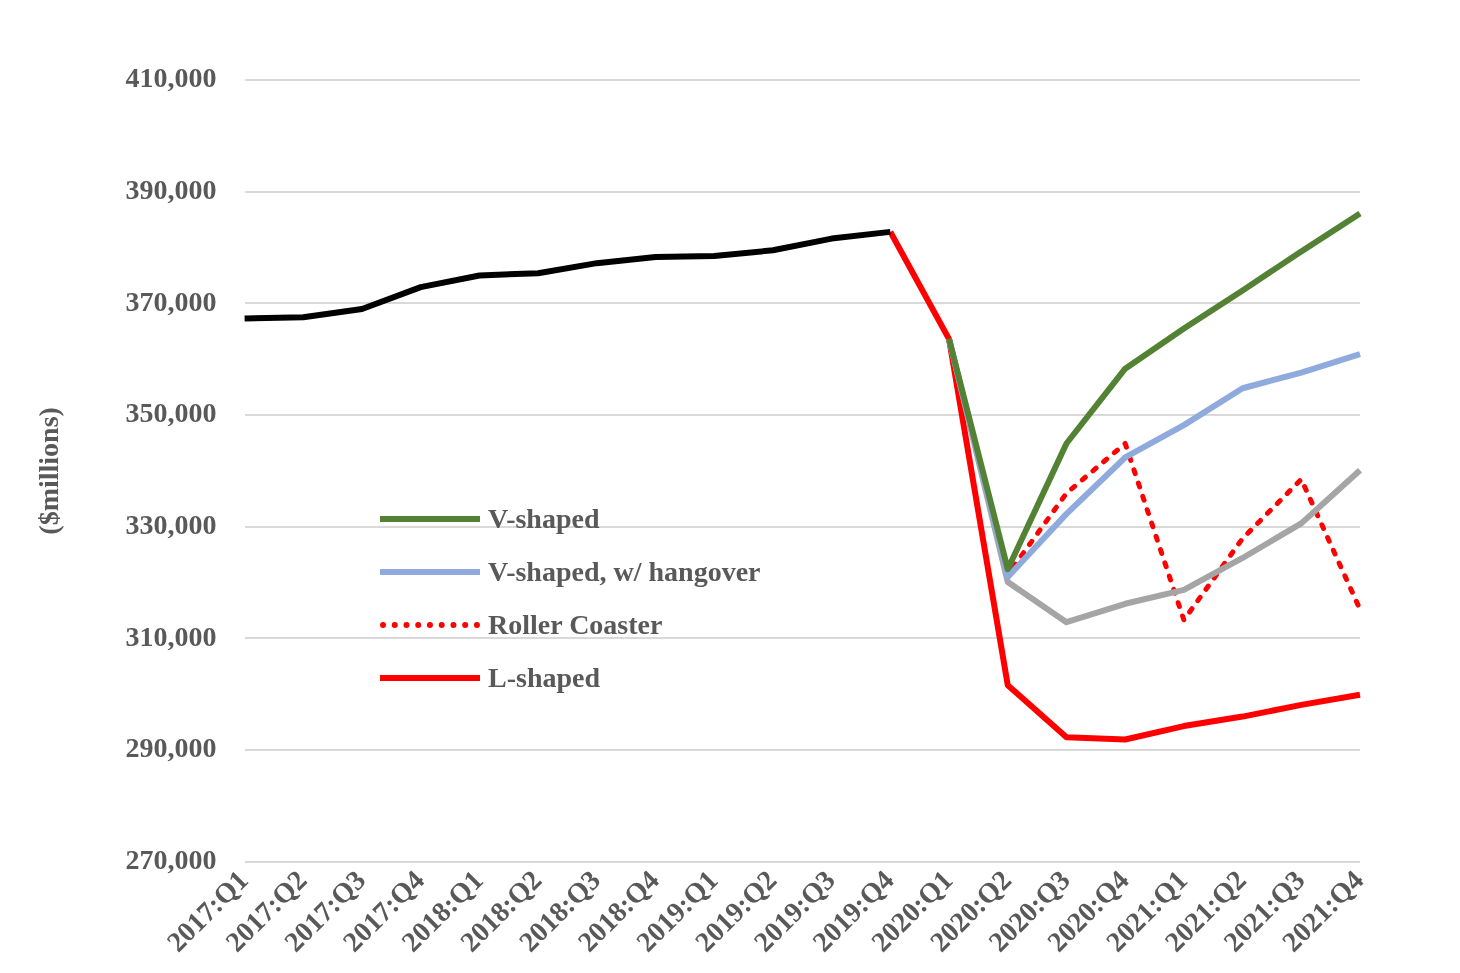  Describe the element at coordinates (171, 524) in the screenshot. I see `y-tick-label: 330,000` at that location.